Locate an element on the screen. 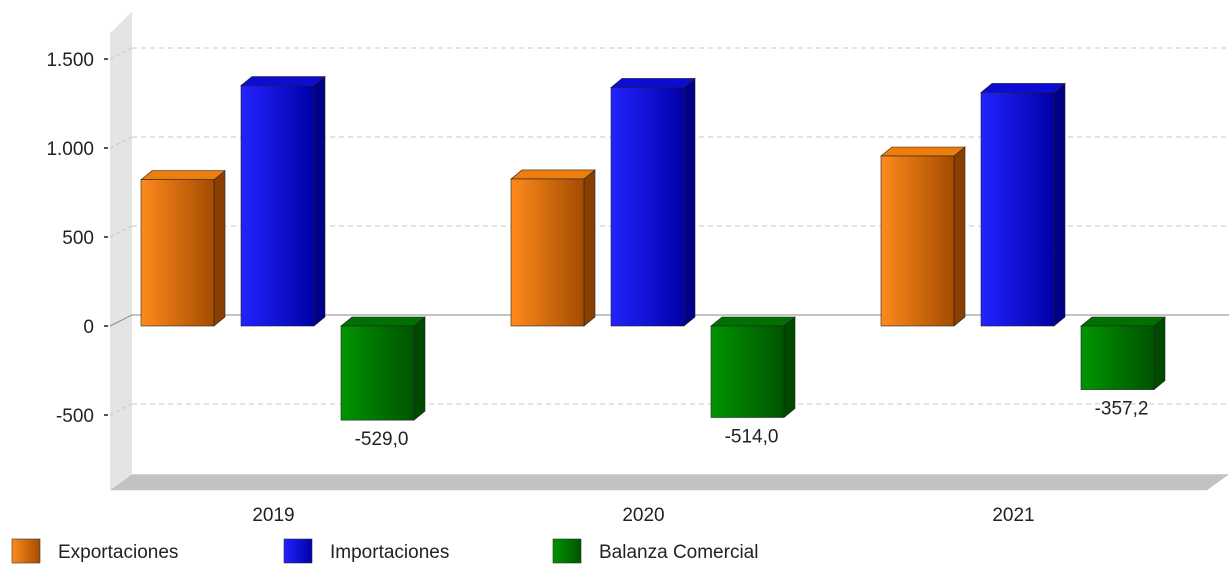 The height and width of the screenshot is (570, 1229). gridline-side is located at coordinates (121, 320).